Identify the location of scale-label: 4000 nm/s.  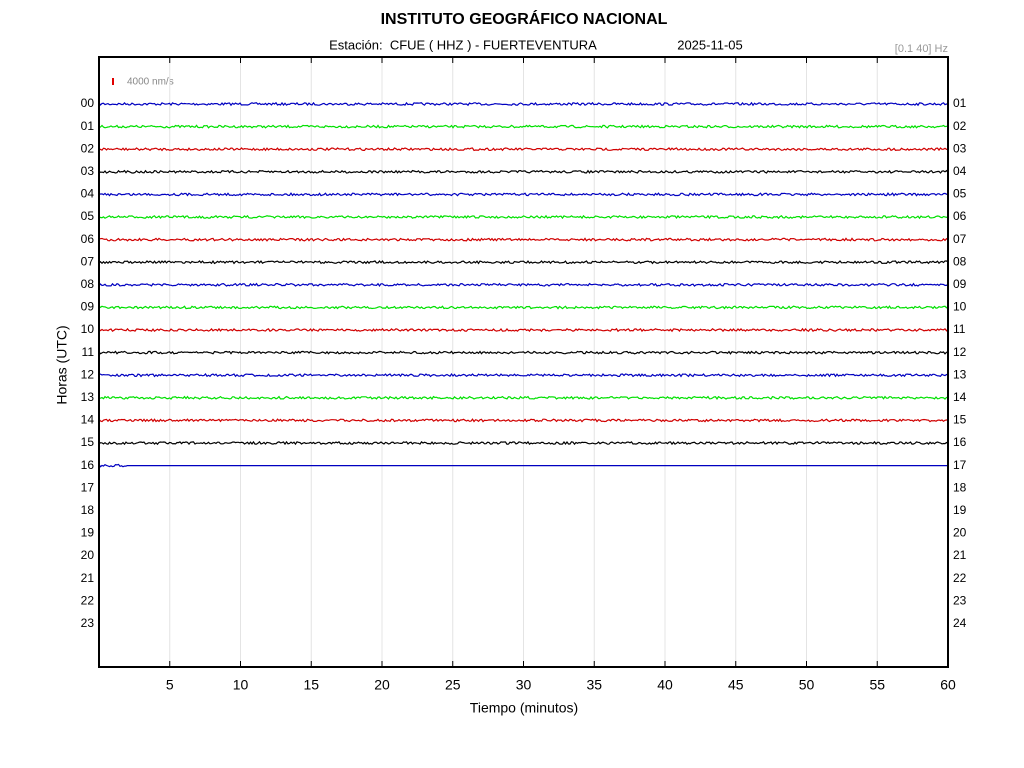
(150, 82).